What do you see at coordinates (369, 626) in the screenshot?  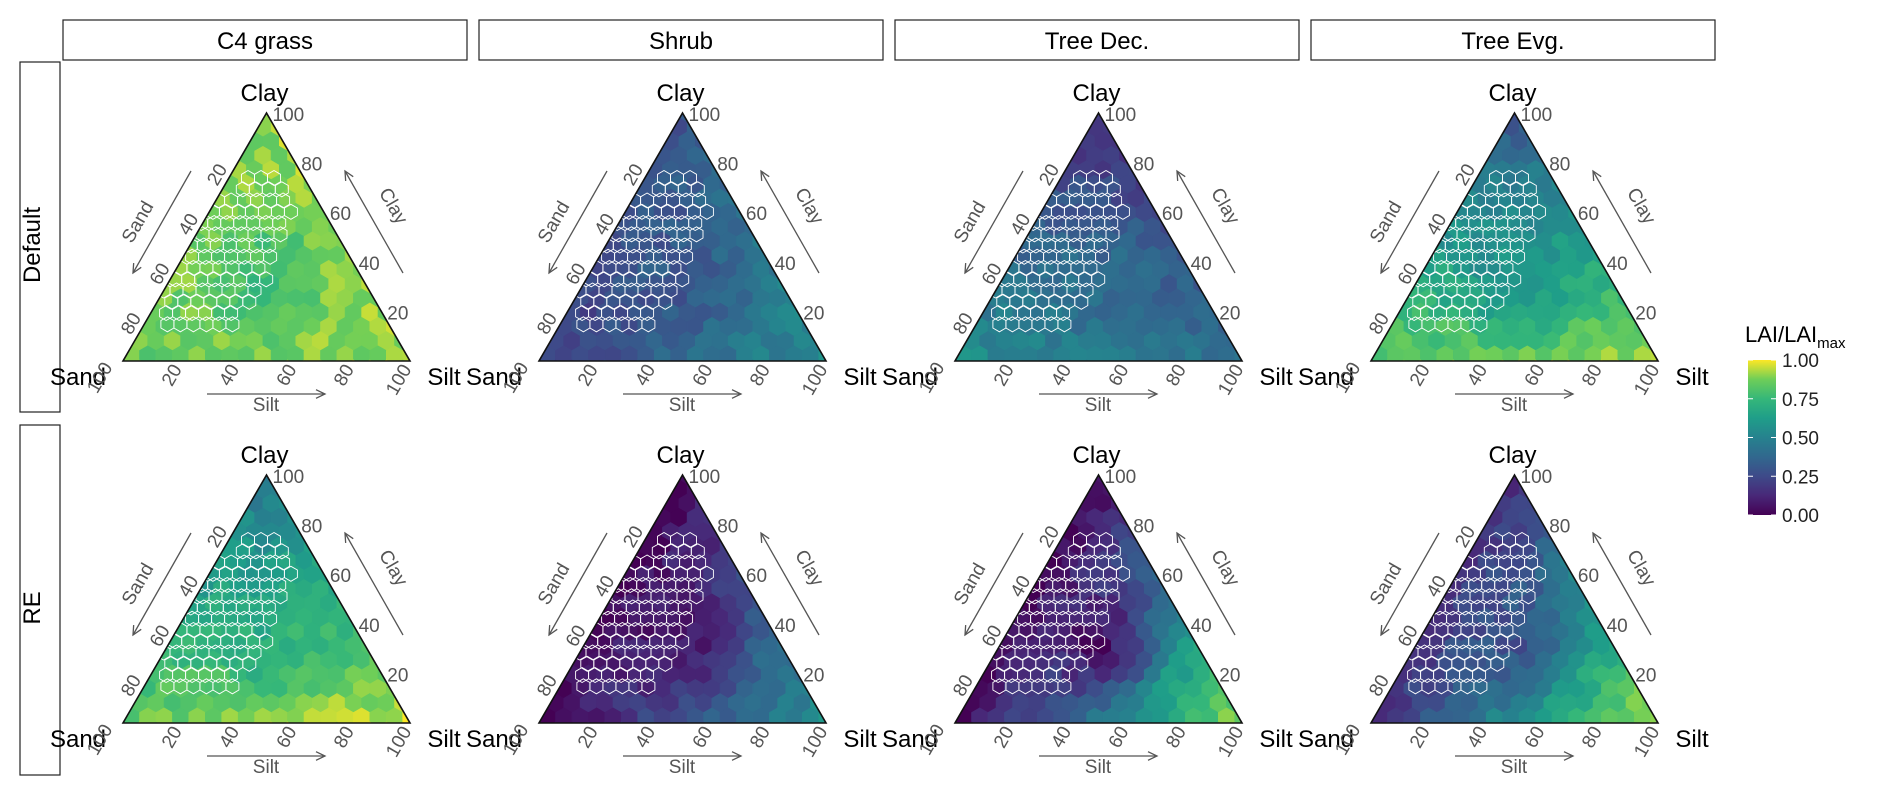 I see `tick-label-clay: 40` at bounding box center [369, 626].